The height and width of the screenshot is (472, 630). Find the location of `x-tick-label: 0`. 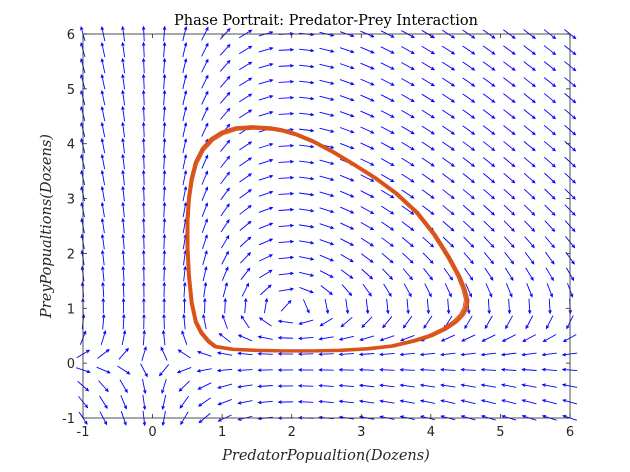

x-tick-label: 0 is located at coordinates (152, 432).